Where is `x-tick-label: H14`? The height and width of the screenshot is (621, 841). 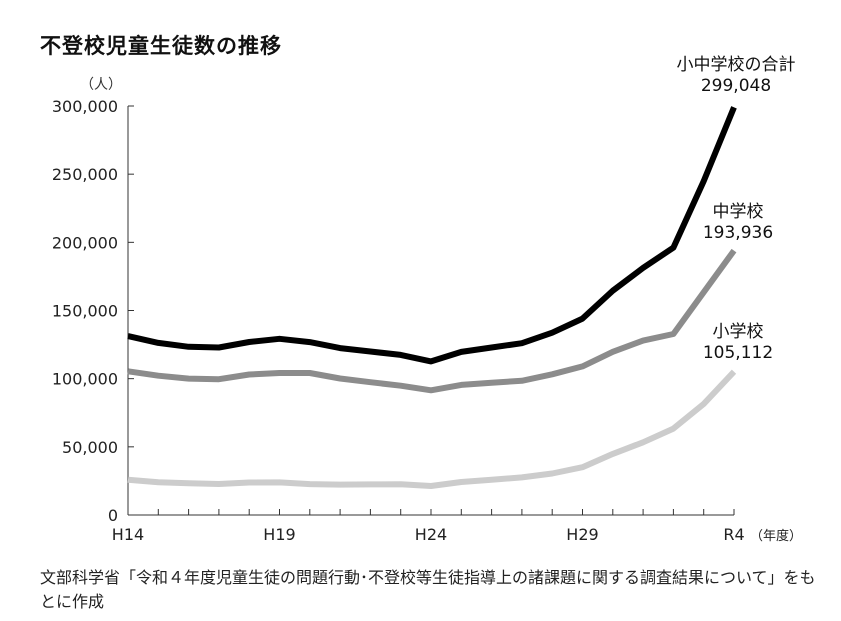
x-tick-label: H14 is located at coordinates (128, 534).